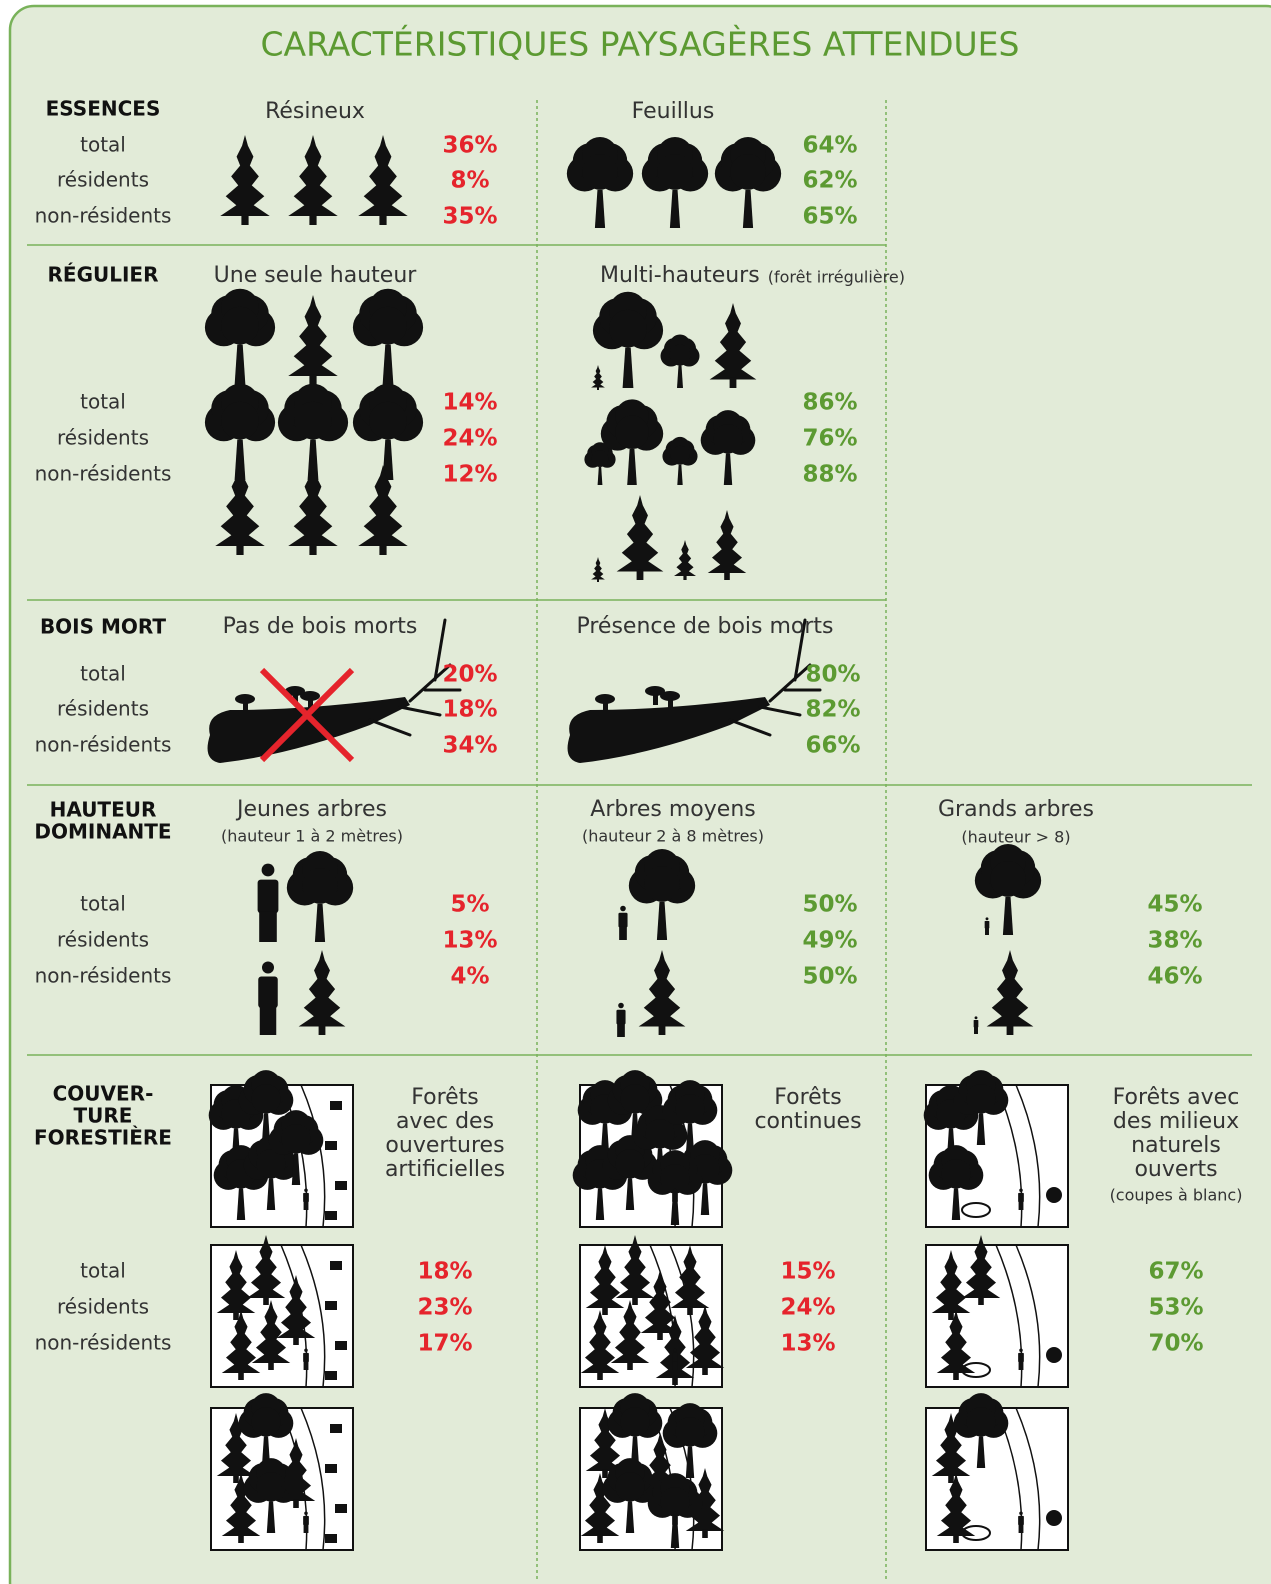 Image resolution: width=1271 pixels, height=1584 pixels. Describe the element at coordinates (1176, 1097) in the screenshot. I see `option-label: Forêts avec` at that location.